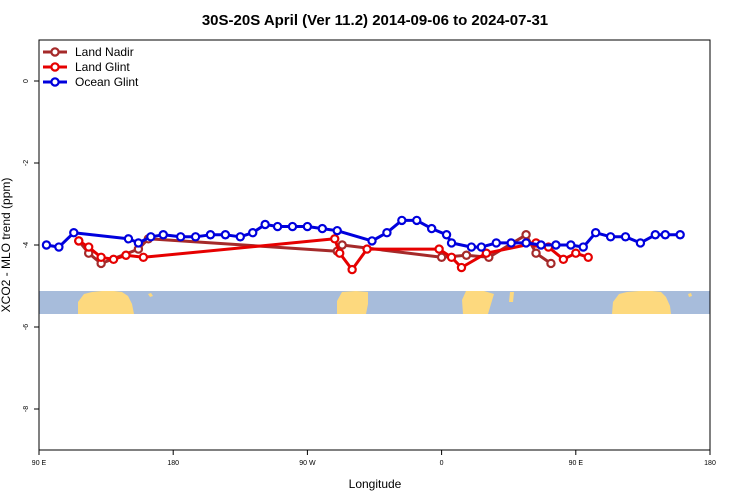 The height and width of the screenshot is (500, 750). What do you see at coordinates (106, 302) in the screenshot?
I see `land-australia` at bounding box center [106, 302].